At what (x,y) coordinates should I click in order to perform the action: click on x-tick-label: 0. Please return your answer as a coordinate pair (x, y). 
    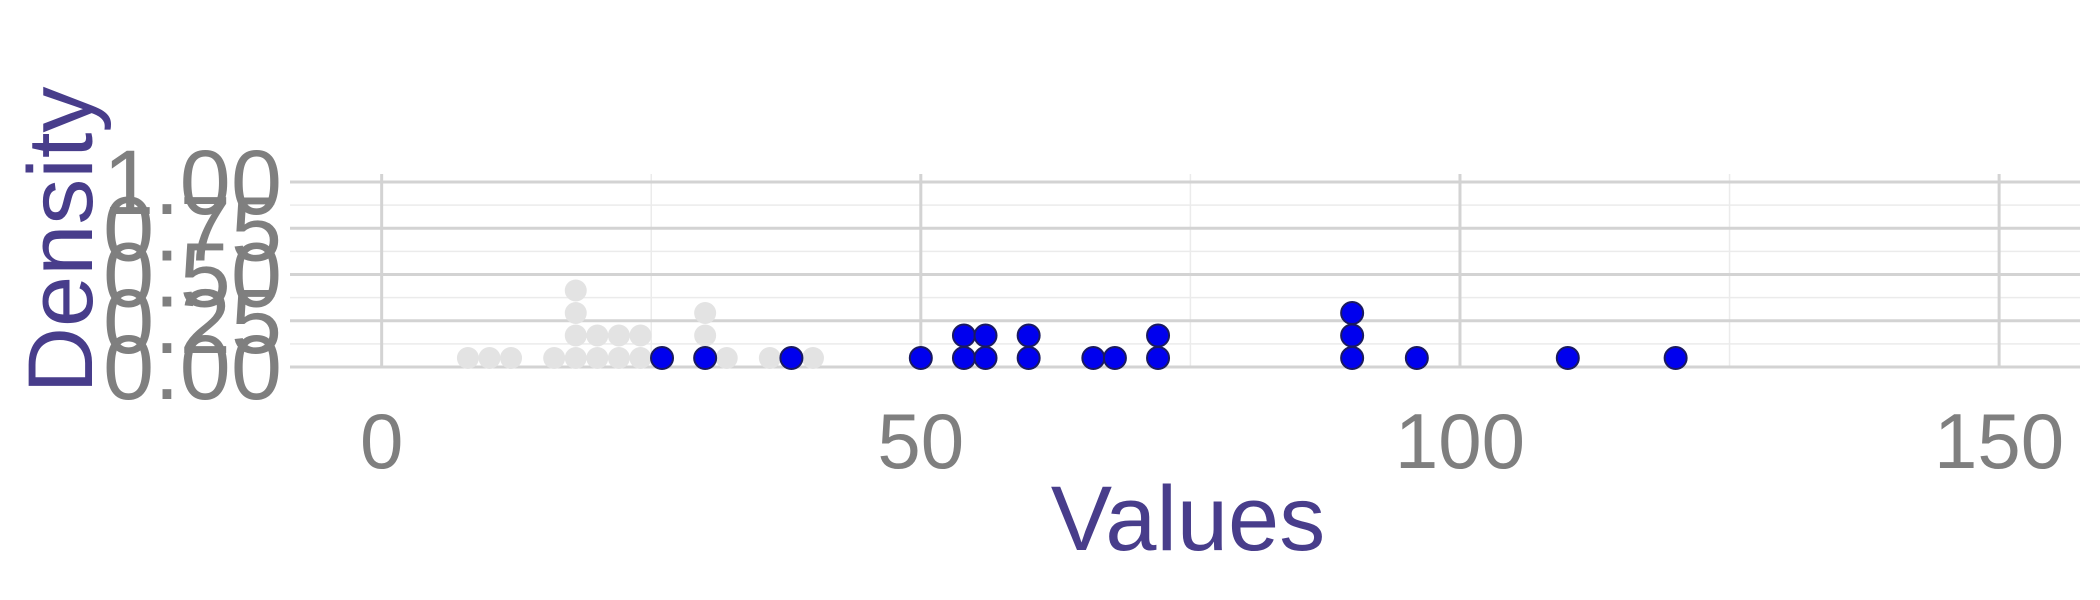
    Looking at the image, I should click on (381, 441).